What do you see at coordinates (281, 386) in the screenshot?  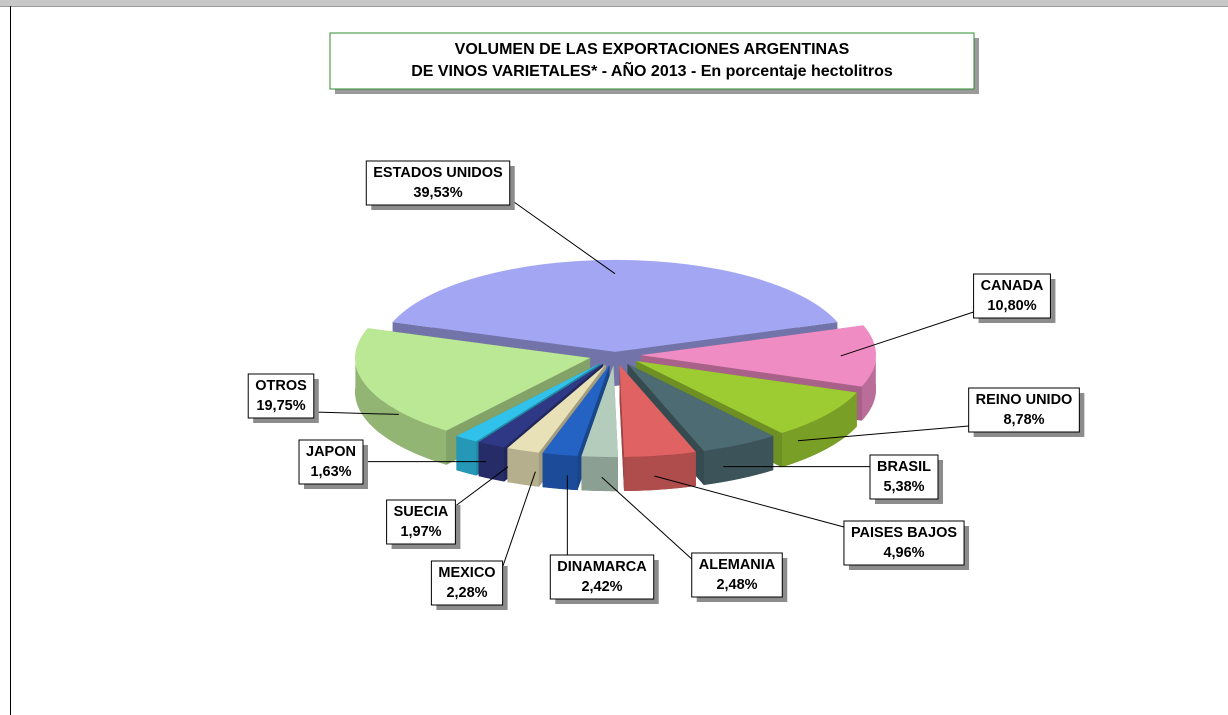 I see `category-label: OTROS` at bounding box center [281, 386].